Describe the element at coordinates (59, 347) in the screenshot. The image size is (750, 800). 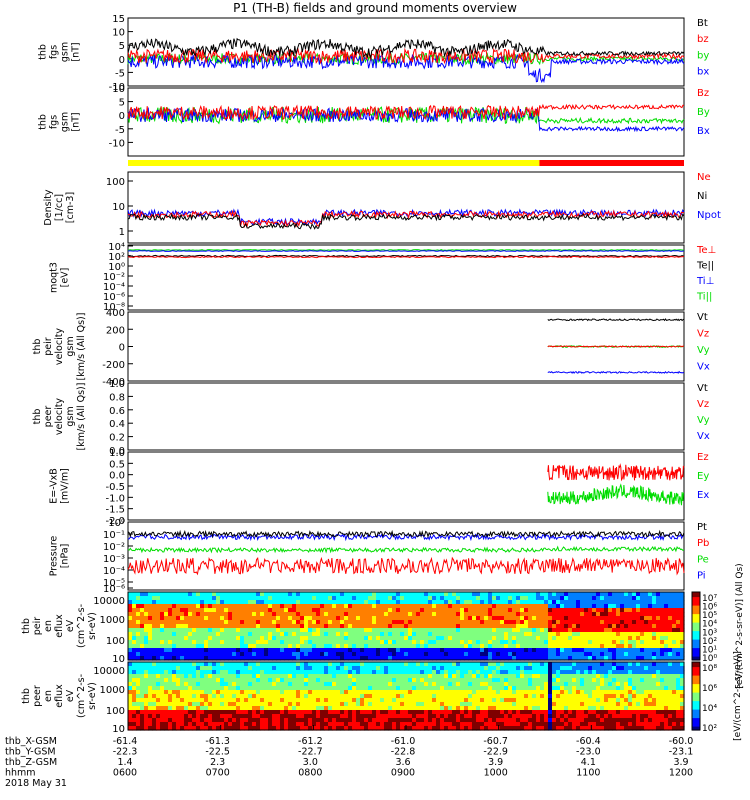
I see `vel1-ylabel-line: velocity` at that location.